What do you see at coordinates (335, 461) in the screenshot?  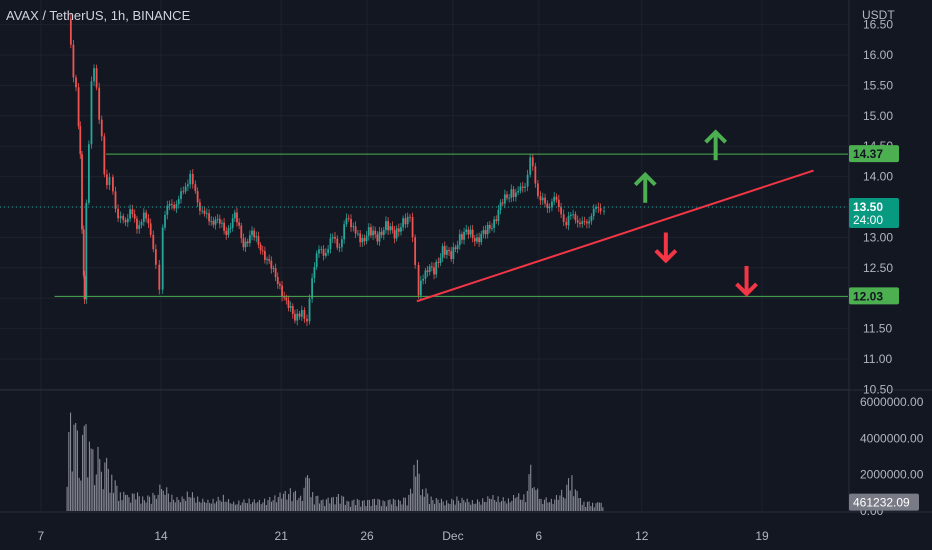 I see `volume-series` at bounding box center [335, 461].